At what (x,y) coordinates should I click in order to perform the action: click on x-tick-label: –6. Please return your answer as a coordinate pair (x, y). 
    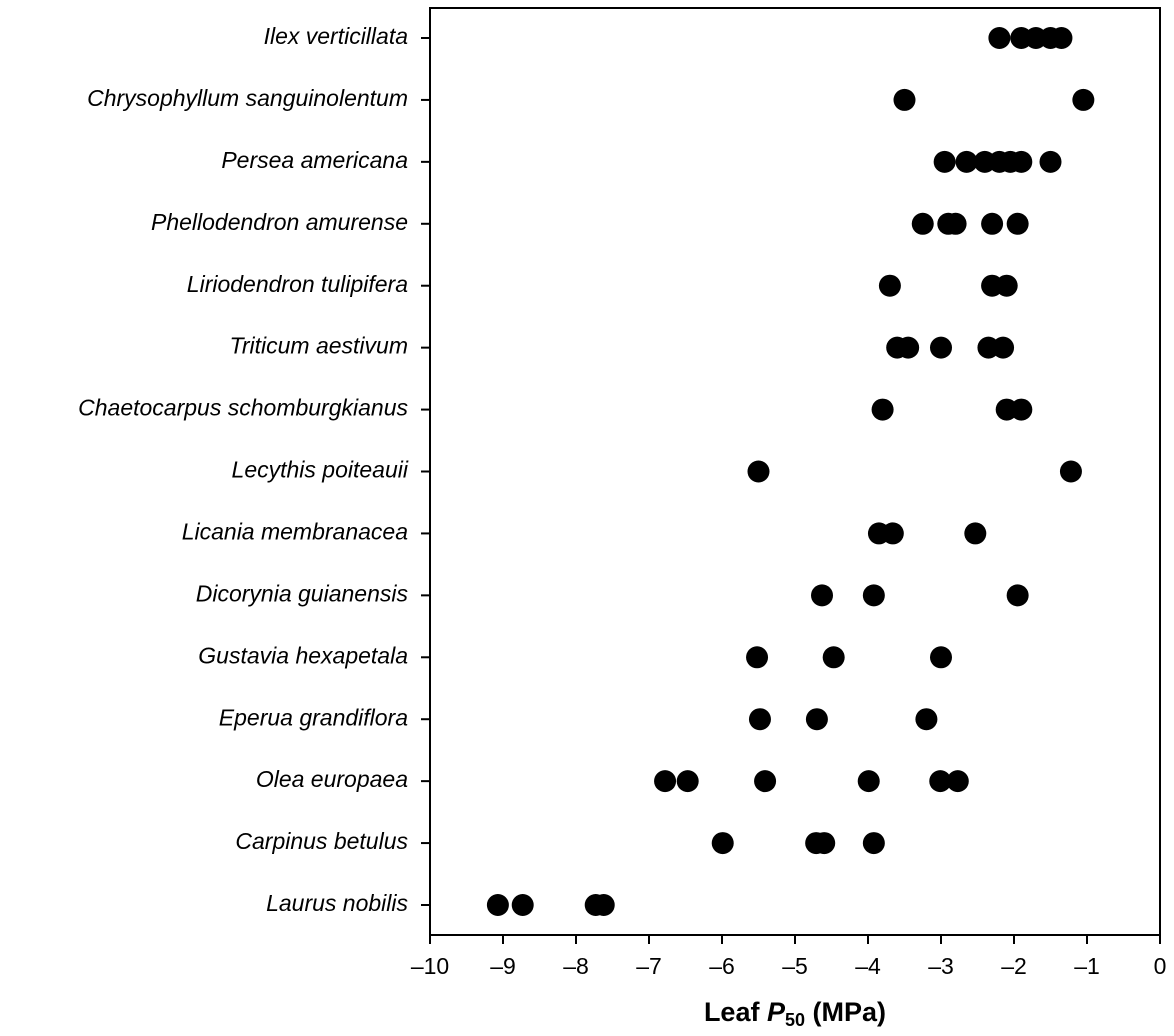
    Looking at the image, I should click on (722, 966).